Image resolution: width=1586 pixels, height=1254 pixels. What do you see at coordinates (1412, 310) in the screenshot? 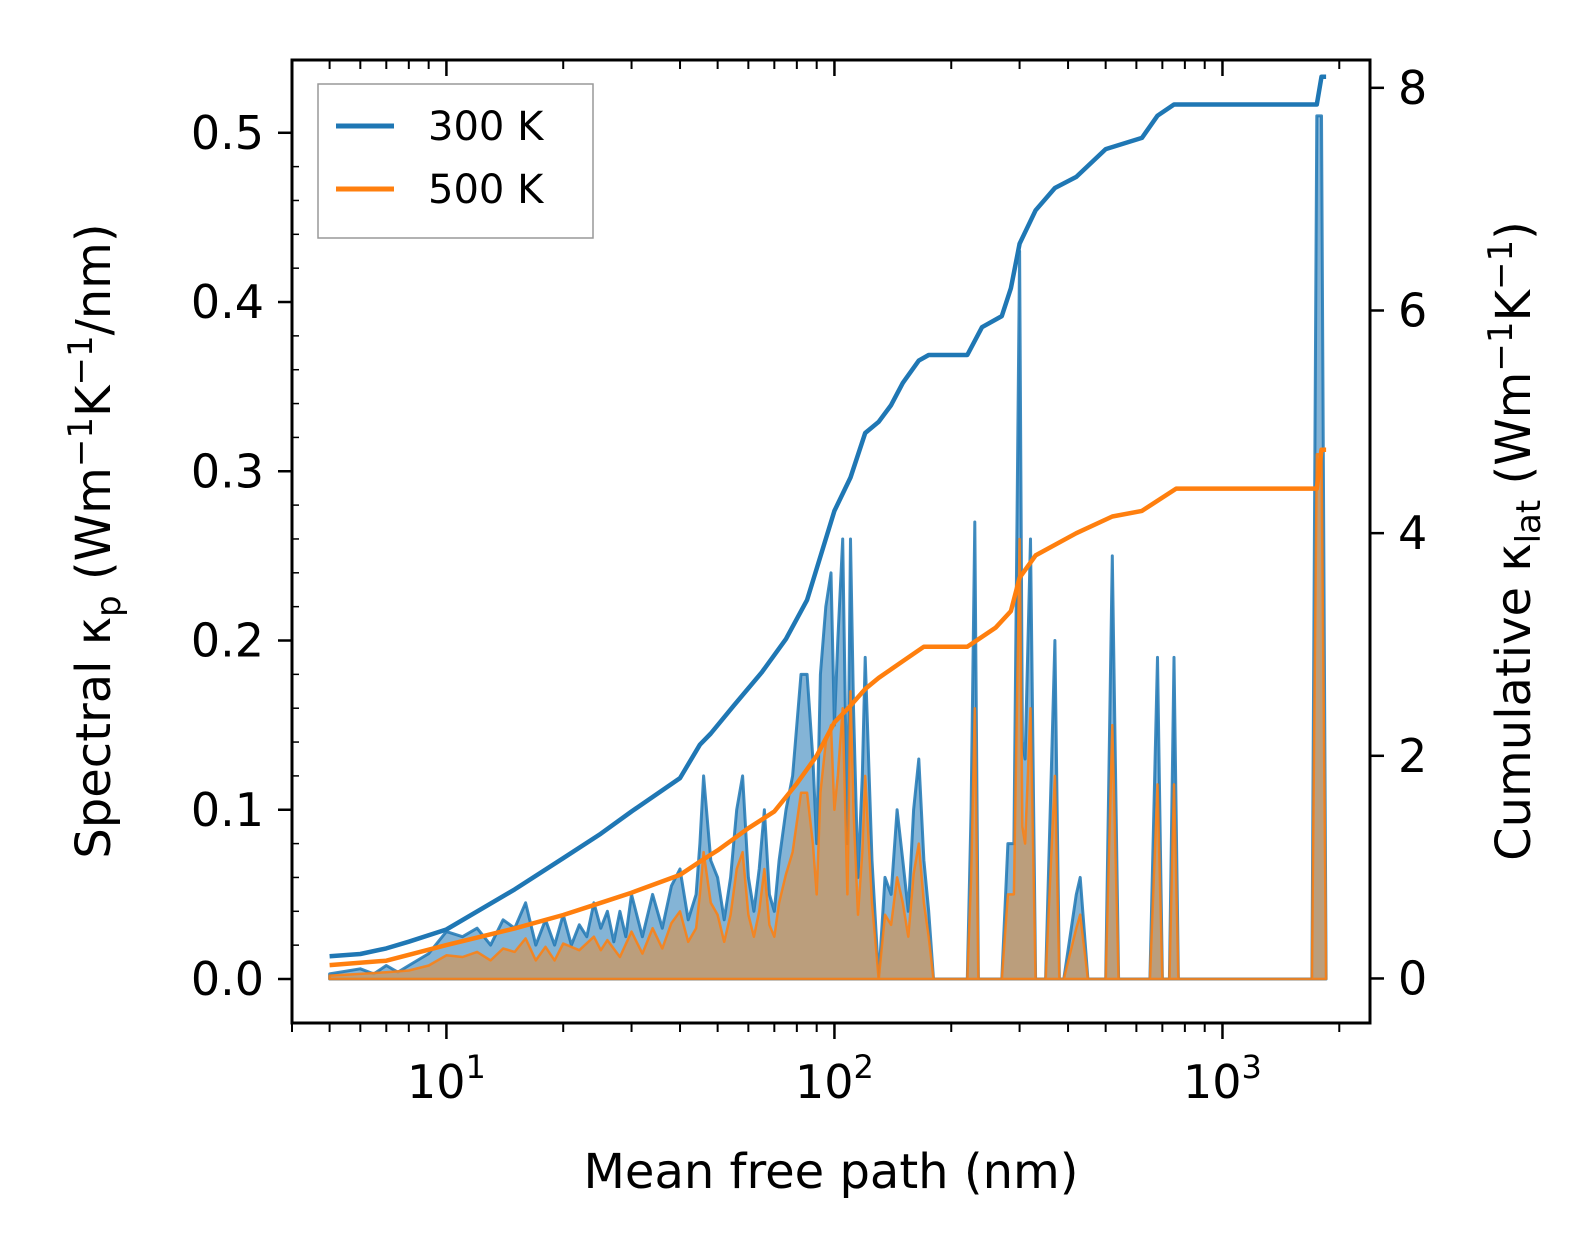
I see `y-right-tick-label: 6` at bounding box center [1412, 310].